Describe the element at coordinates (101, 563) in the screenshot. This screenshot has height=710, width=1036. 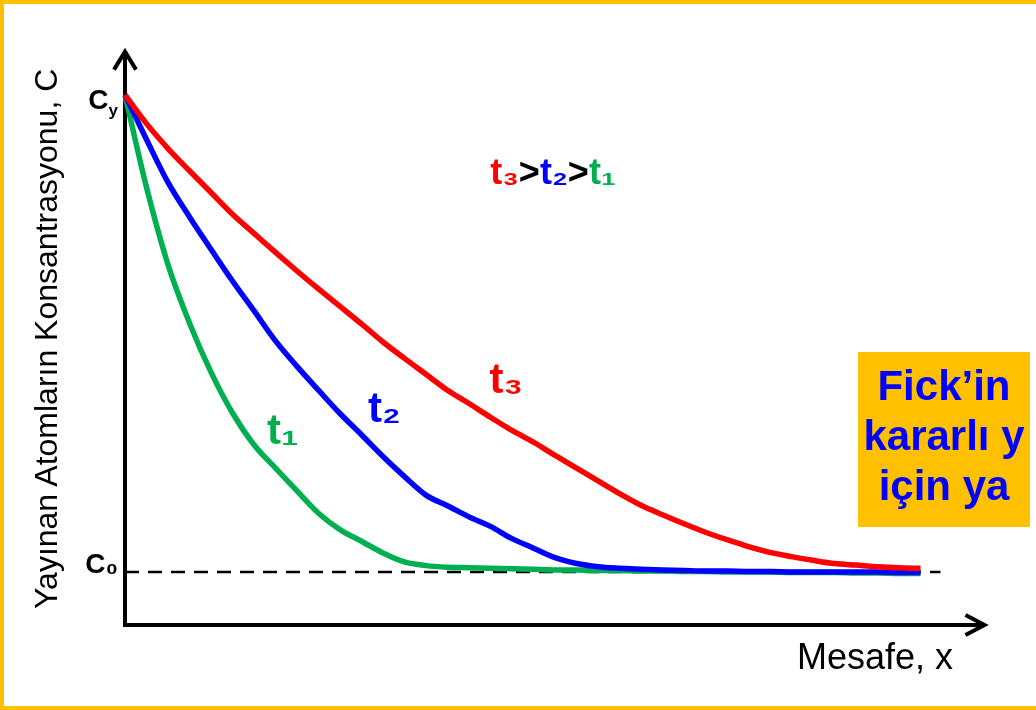
I see `ref-line-label: C₀` at that location.